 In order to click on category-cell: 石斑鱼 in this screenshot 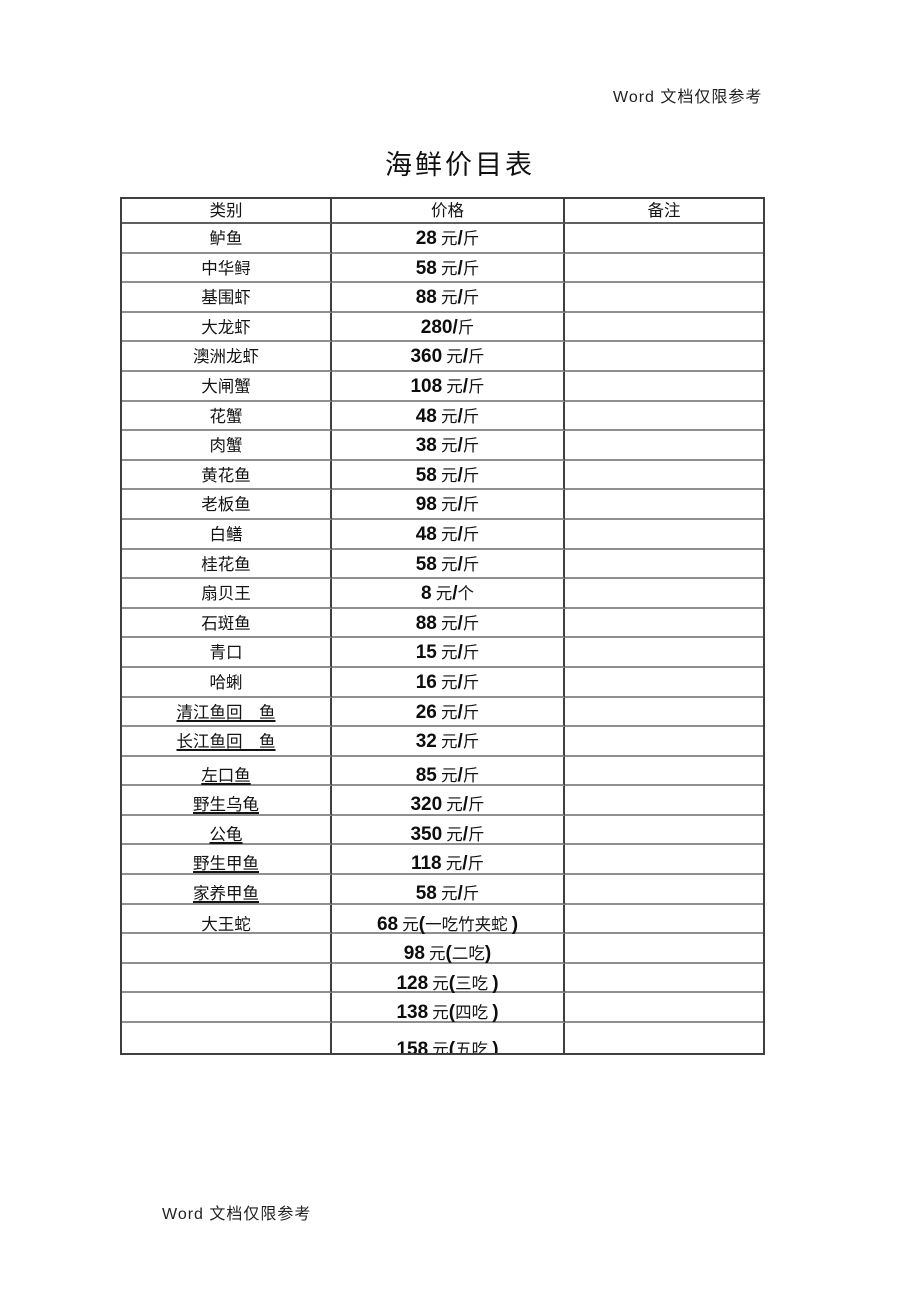, I will do `click(227, 623)`.